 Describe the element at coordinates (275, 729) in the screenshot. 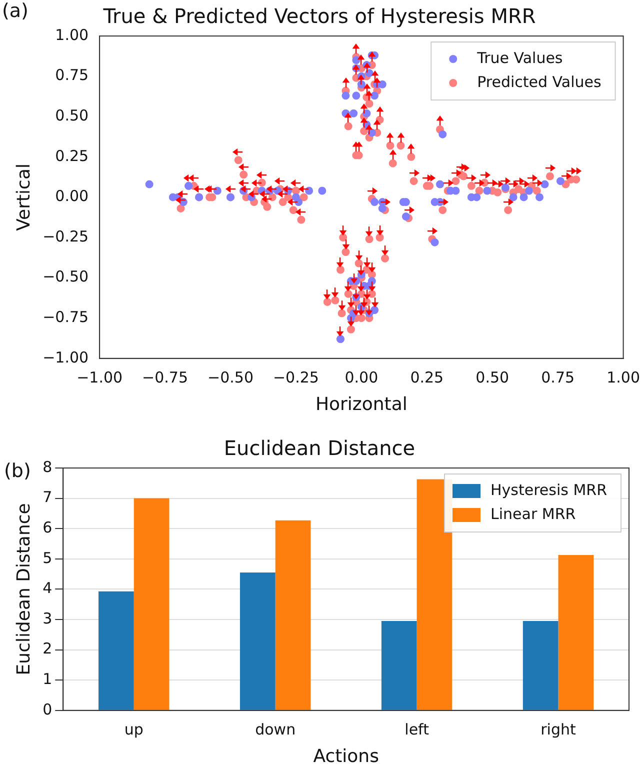

I see `x-tick-label: down` at that location.